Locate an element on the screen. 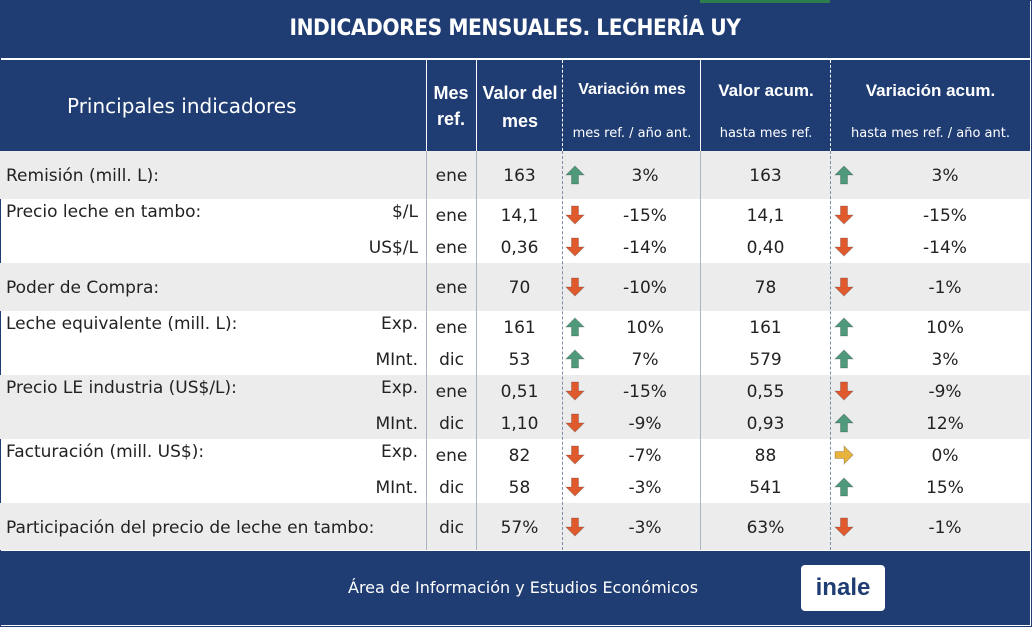 The height and width of the screenshot is (627, 1032). header-var-acum: Variación acum. is located at coordinates (930, 90).